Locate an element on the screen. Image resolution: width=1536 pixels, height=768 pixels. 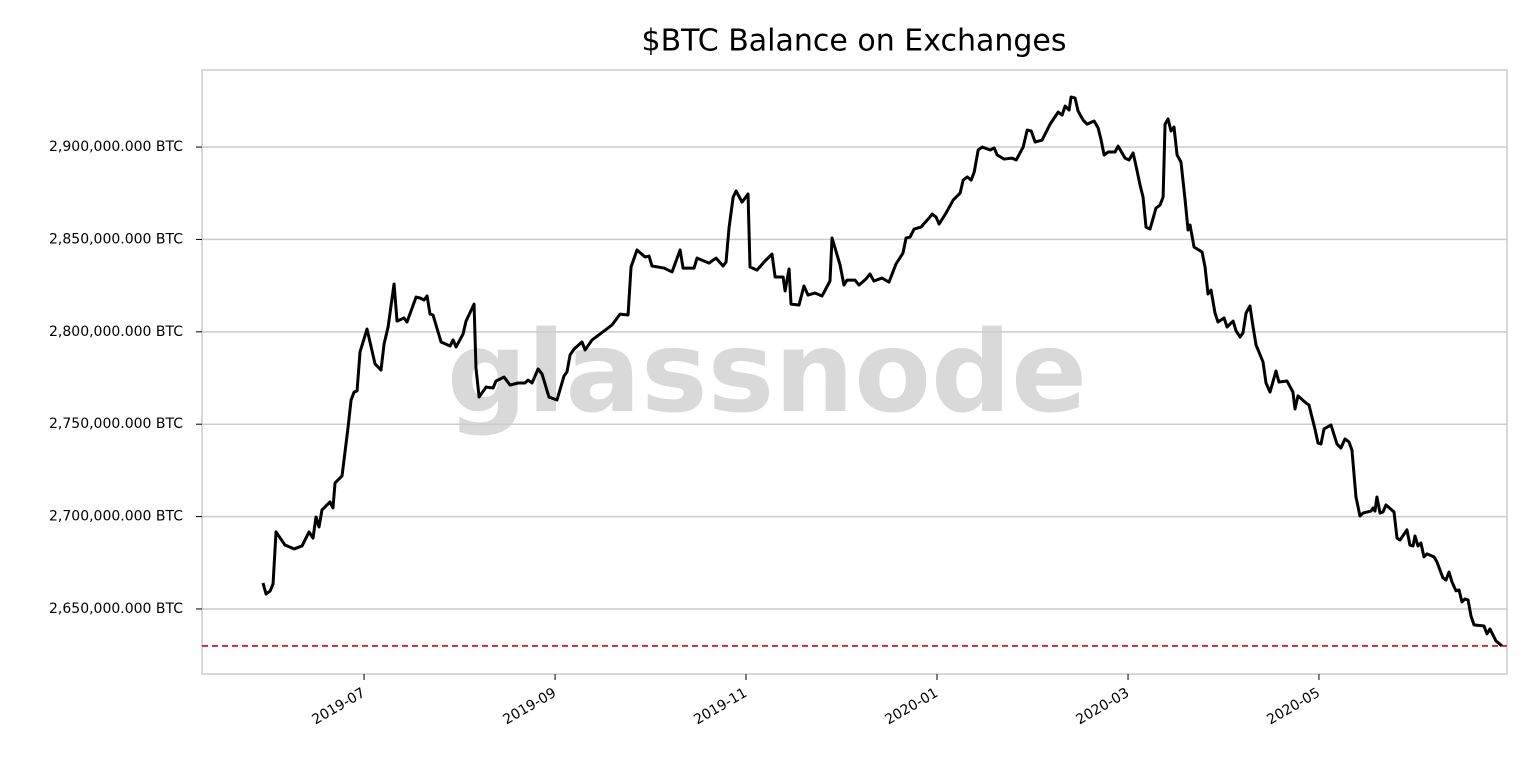
x-tick-label: 2020-03 is located at coordinates (1102, 706).